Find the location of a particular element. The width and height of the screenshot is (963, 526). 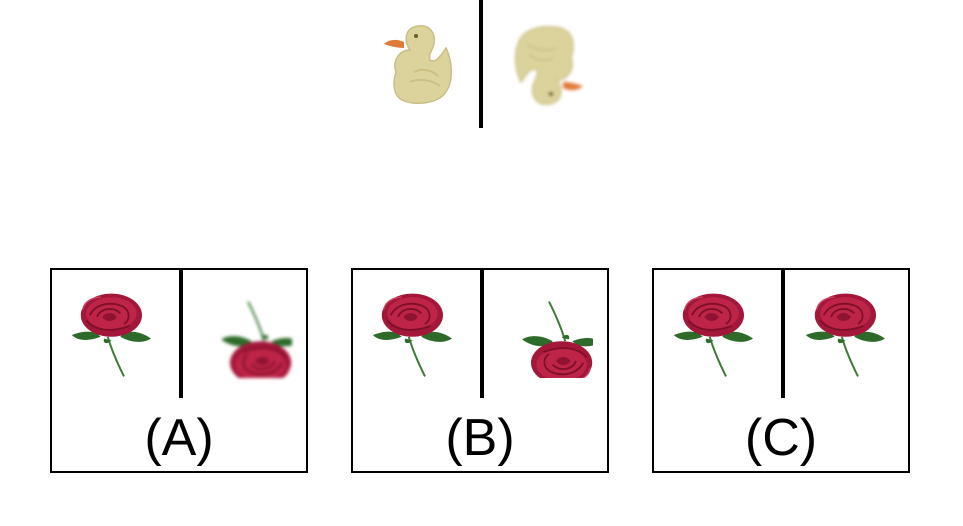

rose-upside-down-blurred-icon is located at coordinates (247, 333).